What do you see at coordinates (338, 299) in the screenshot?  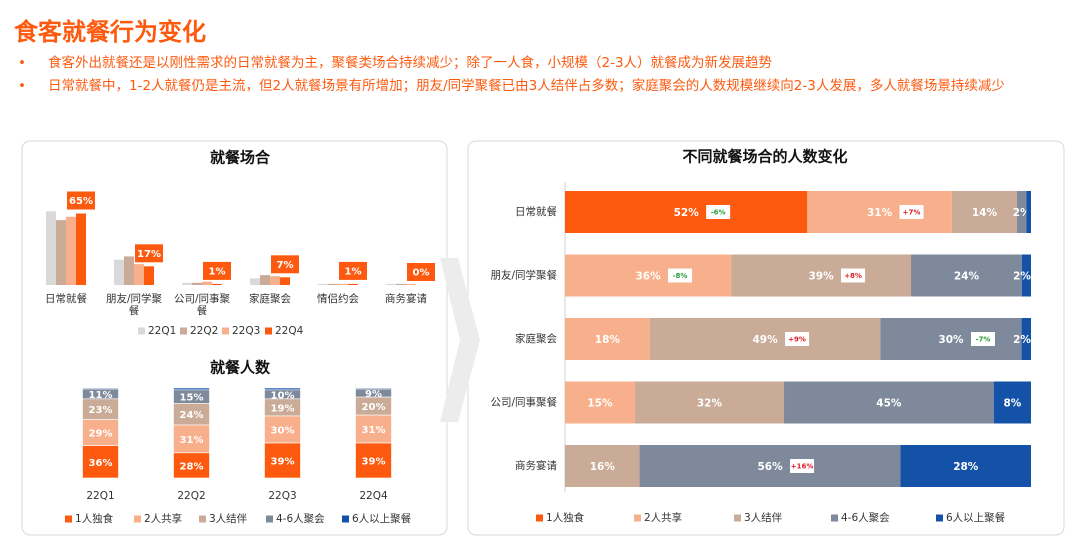 I see `x-tick-label: 情侣约会` at bounding box center [338, 299].